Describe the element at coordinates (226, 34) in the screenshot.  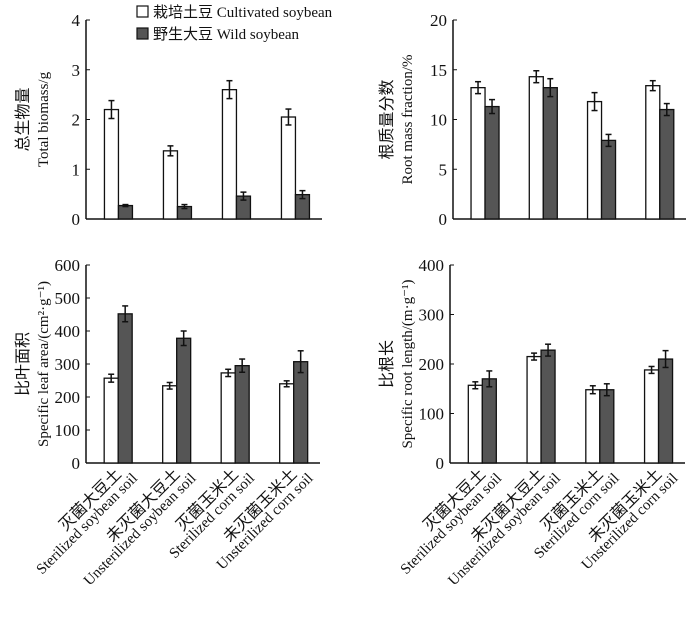
I see `legend-label: 野生大豆 Wild soybean` at that location.